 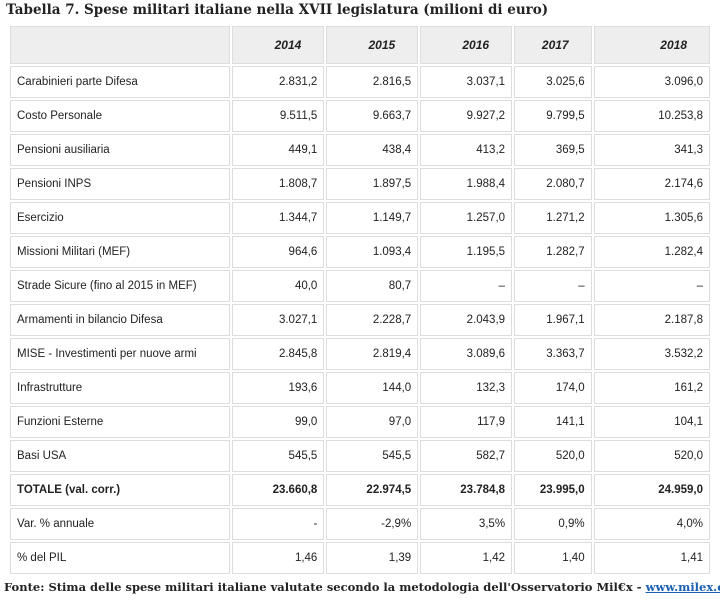 What do you see at coordinates (651, 116) in the screenshot?
I see `cell: 10.253,8` at bounding box center [651, 116].